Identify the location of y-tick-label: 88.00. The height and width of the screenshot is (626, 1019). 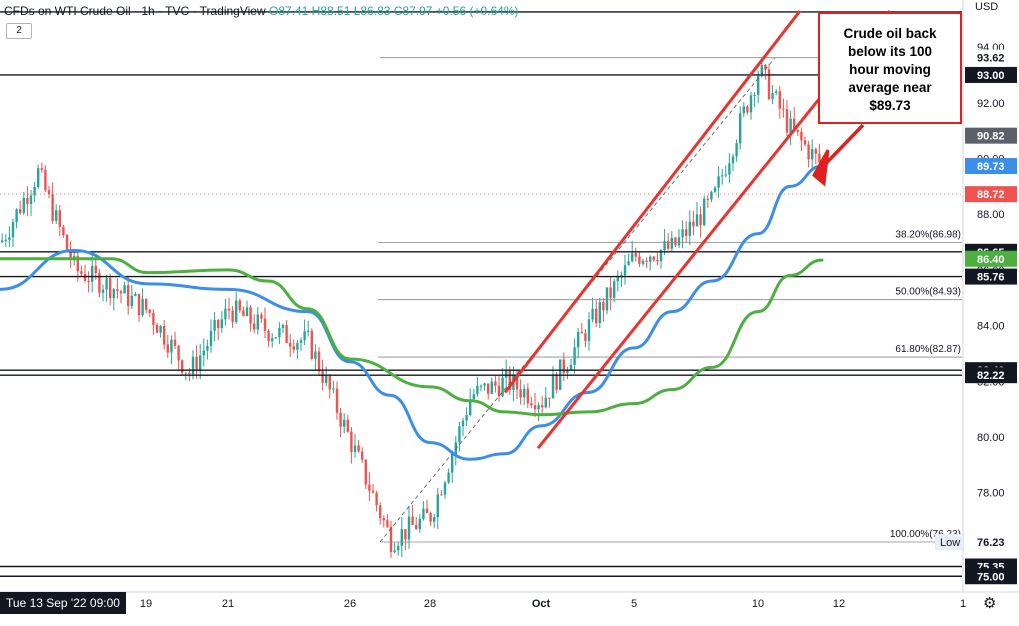
(991, 215).